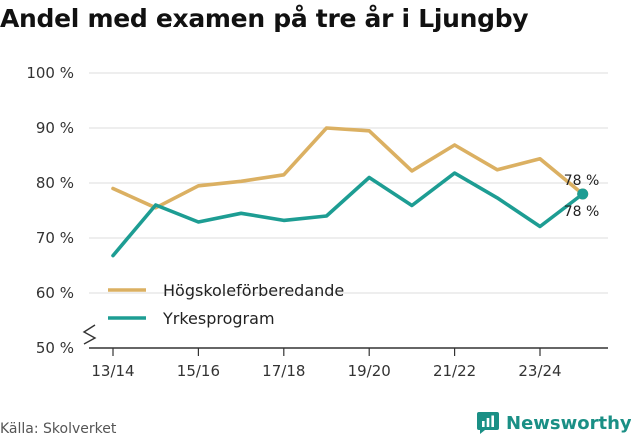  I want to click on x-tick-label: 21/22, so click(454, 371).